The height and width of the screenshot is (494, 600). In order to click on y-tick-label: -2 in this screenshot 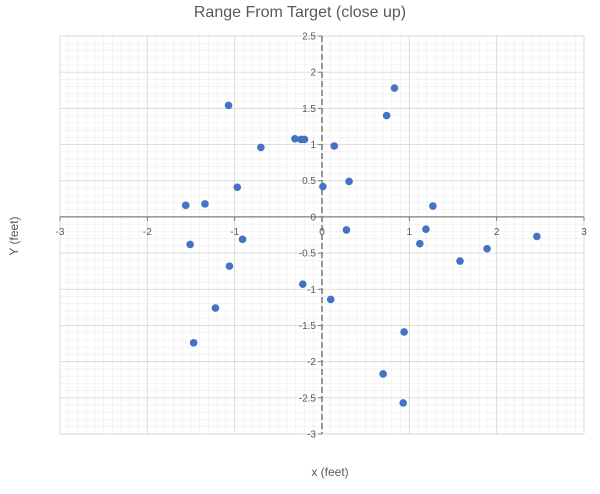, I will do `click(311, 362)`.